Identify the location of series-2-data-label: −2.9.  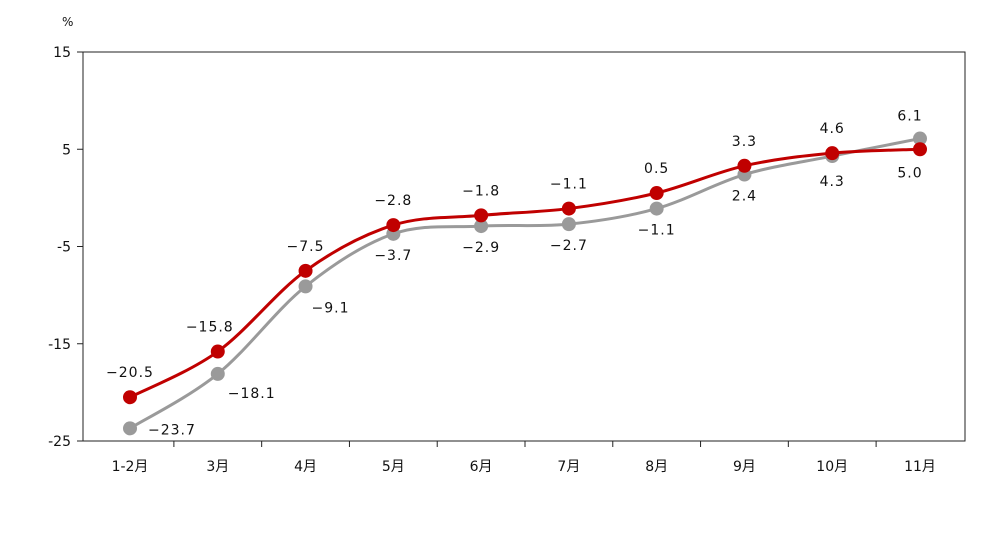
(481, 248).